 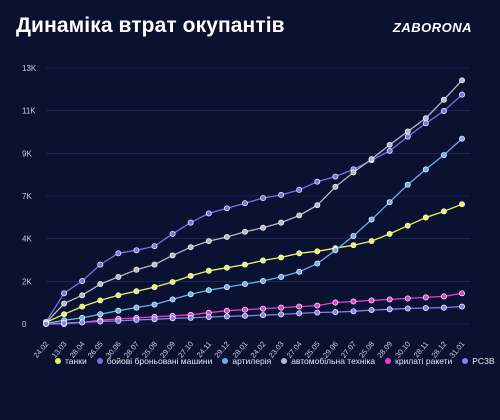 What do you see at coordinates (418, 361) in the screenshot?
I see `legend-item: крилаті ракети` at bounding box center [418, 361].